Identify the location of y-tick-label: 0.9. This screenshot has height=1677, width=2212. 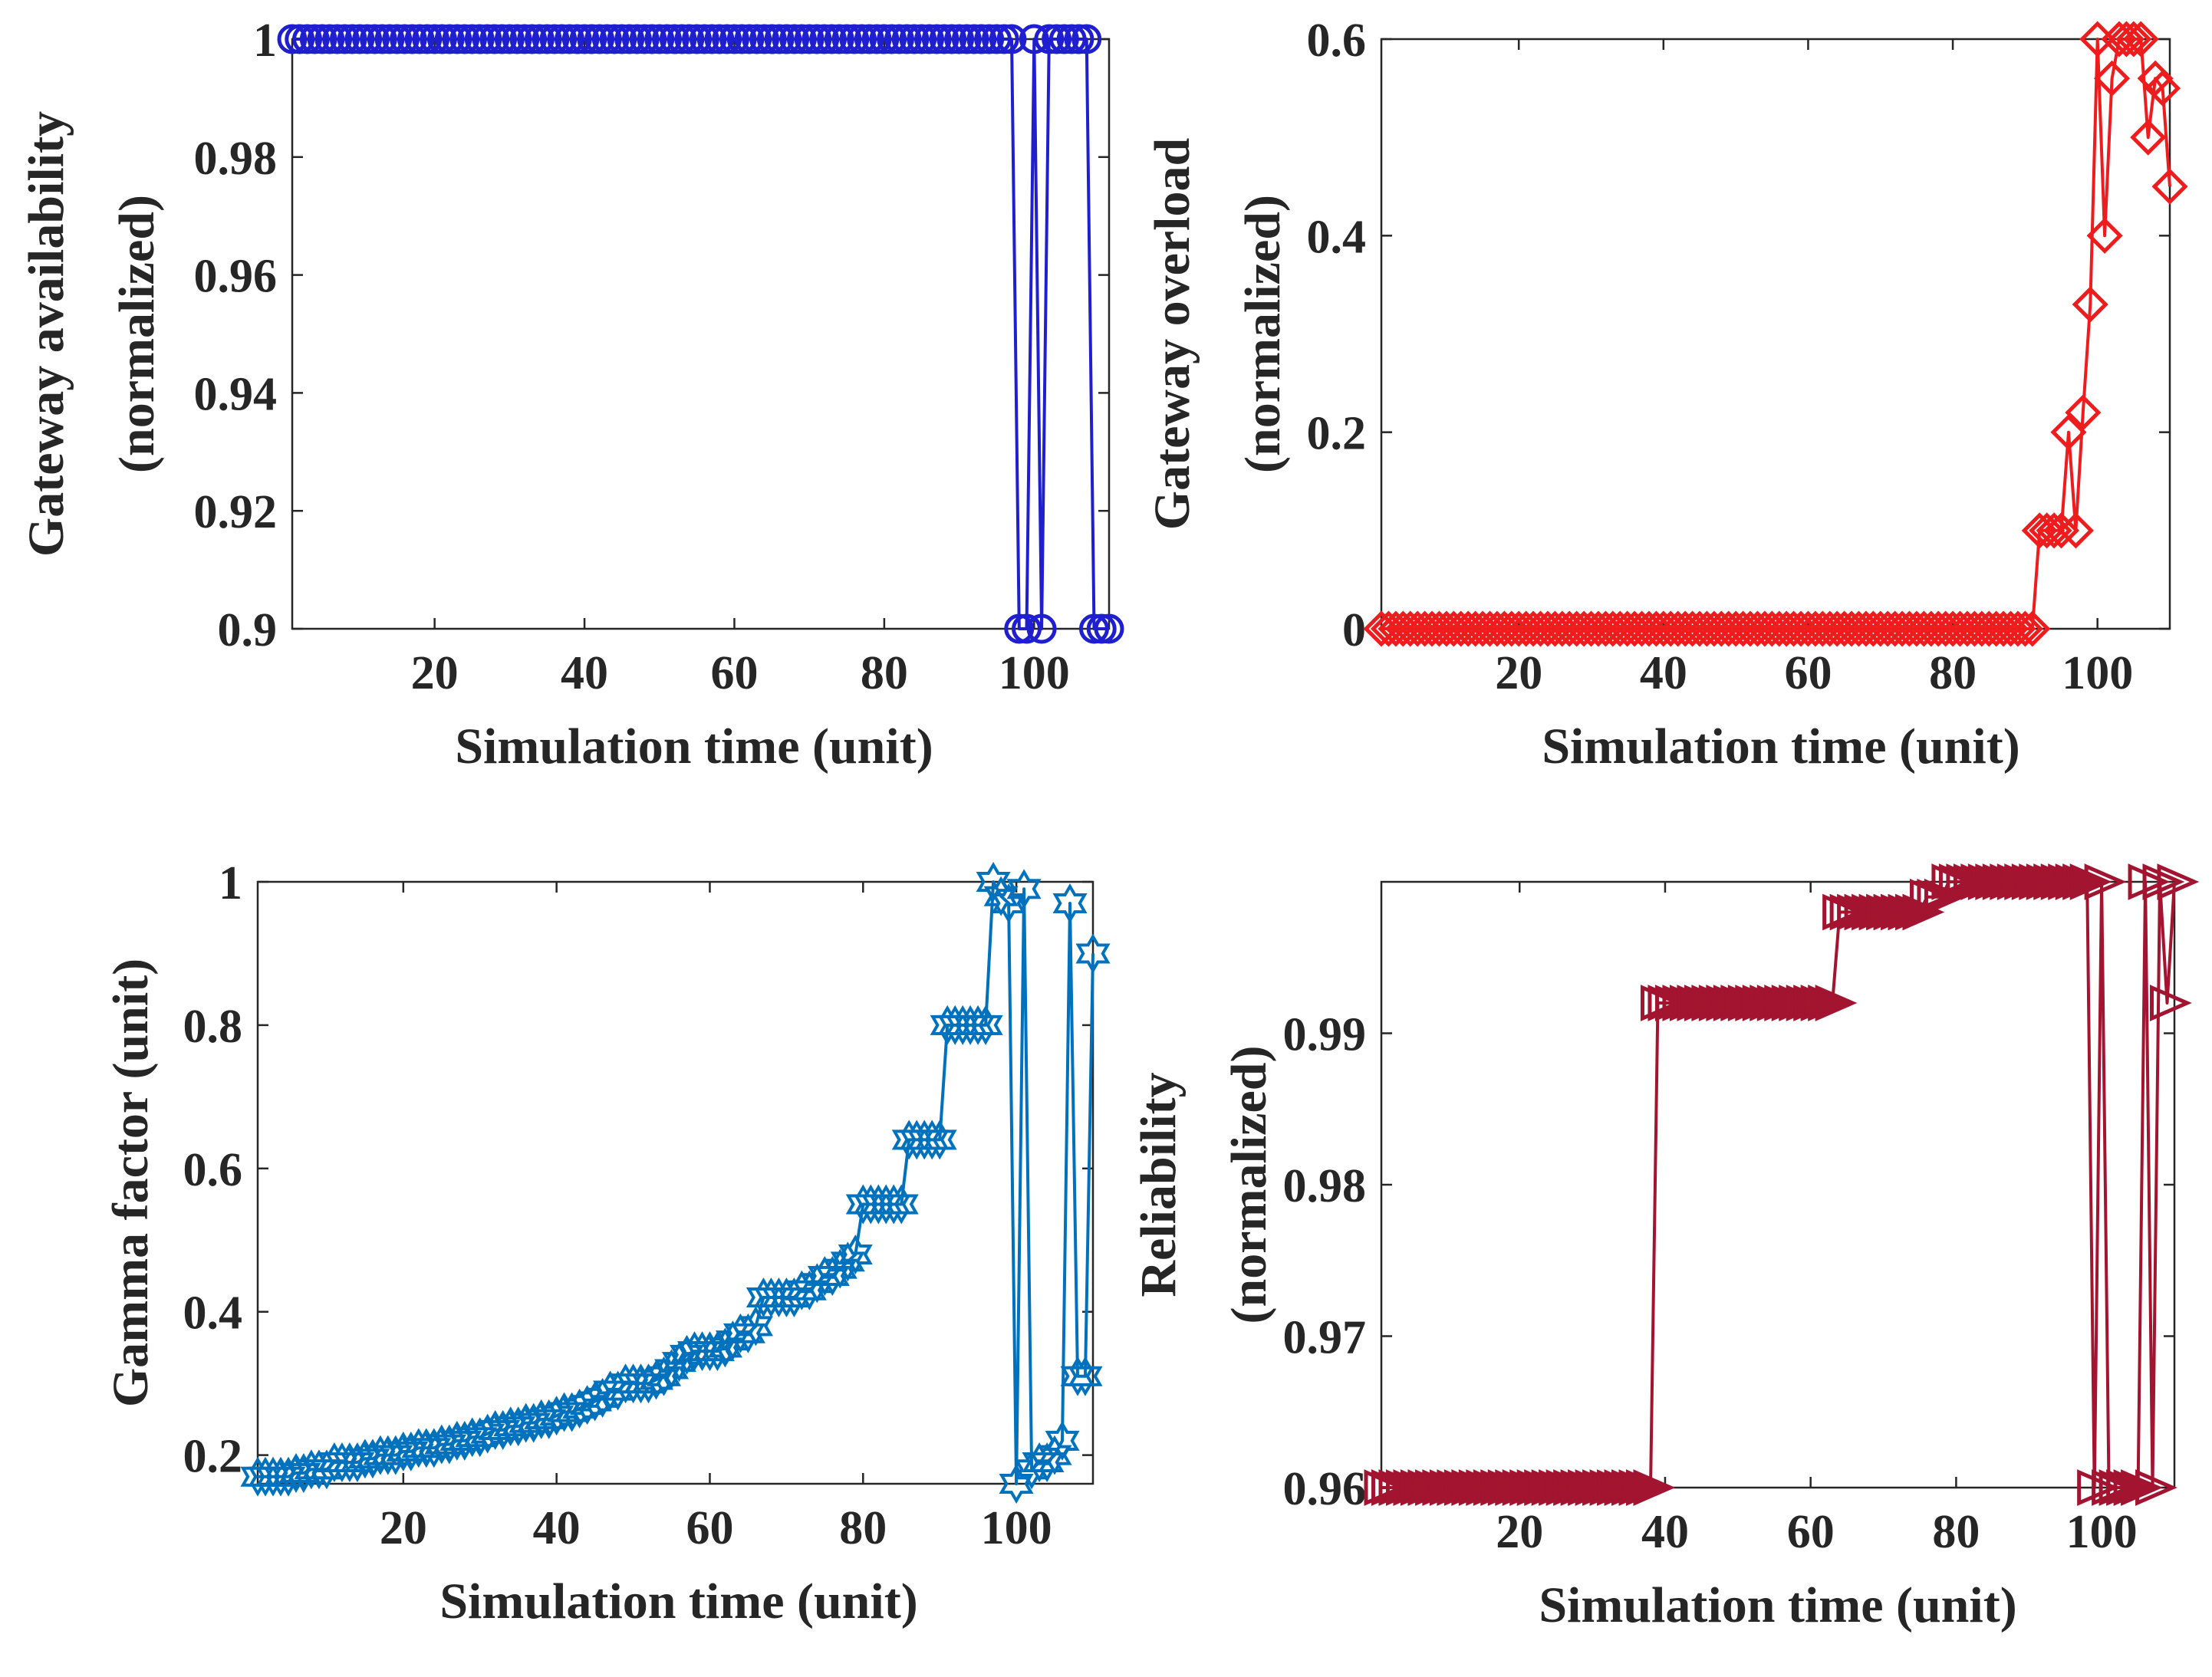
(248, 630).